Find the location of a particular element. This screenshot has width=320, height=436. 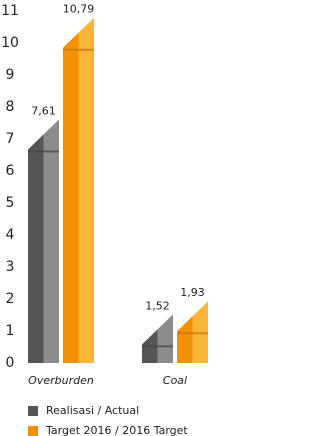

y-tick-label: 3 is located at coordinates (10, 267).